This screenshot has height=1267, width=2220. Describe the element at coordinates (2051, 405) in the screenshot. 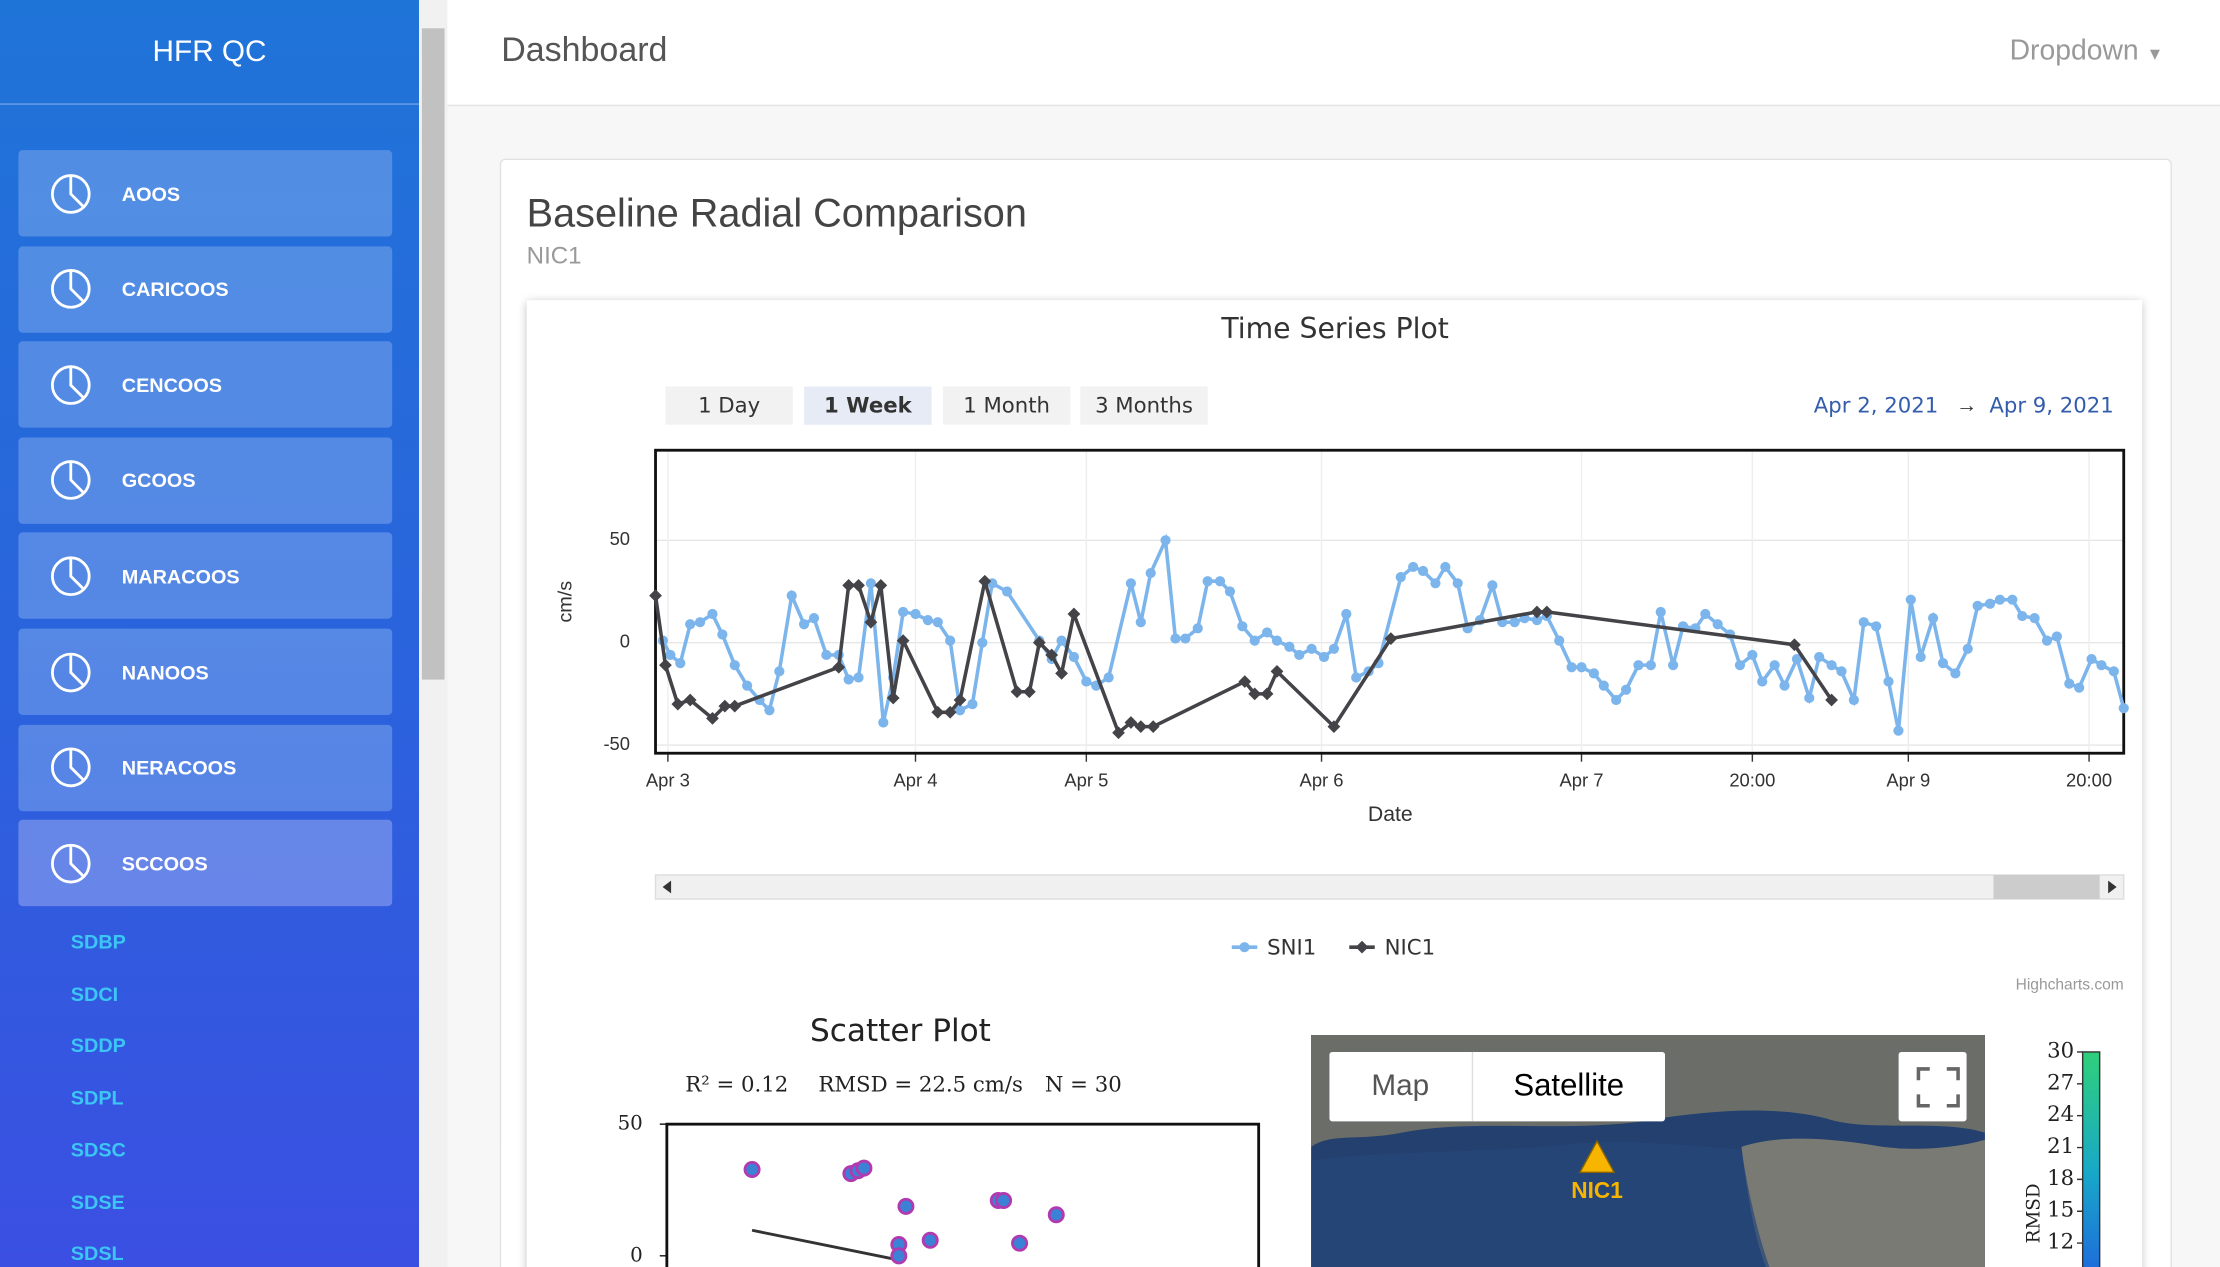

I see `range-to: Apr 9, 2021` at that location.